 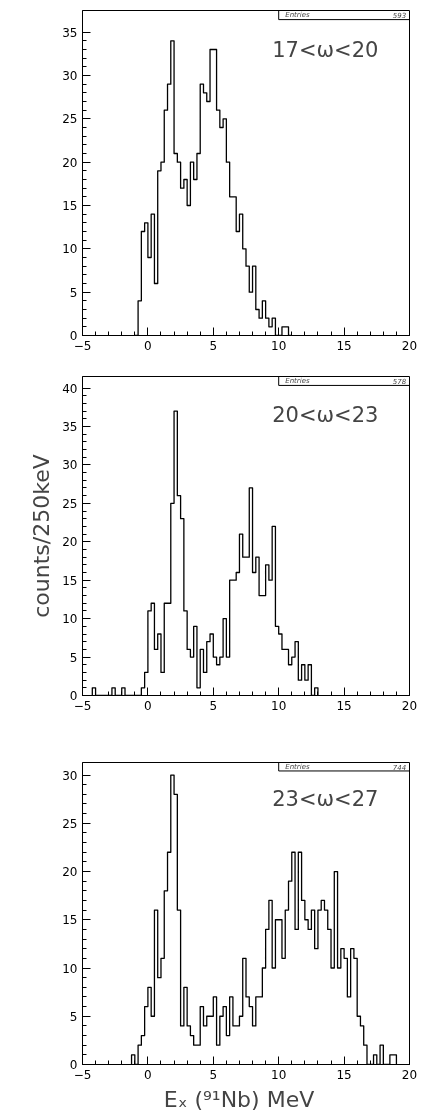 I want to click on annotation: 17<ω<20, so click(x=325, y=49).